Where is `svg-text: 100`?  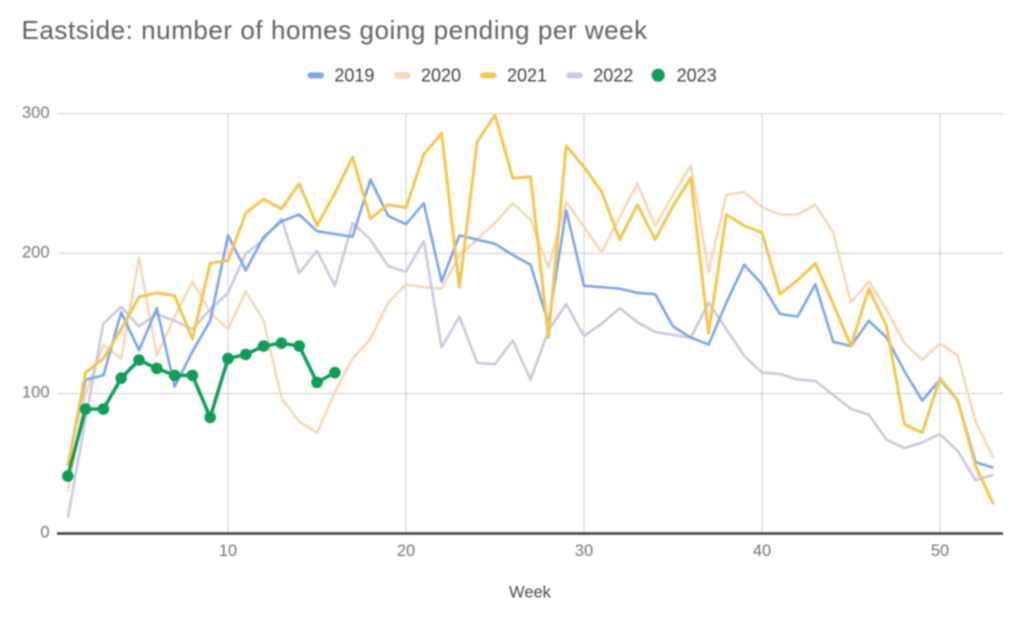 svg-text: 100 is located at coordinates (36, 393).